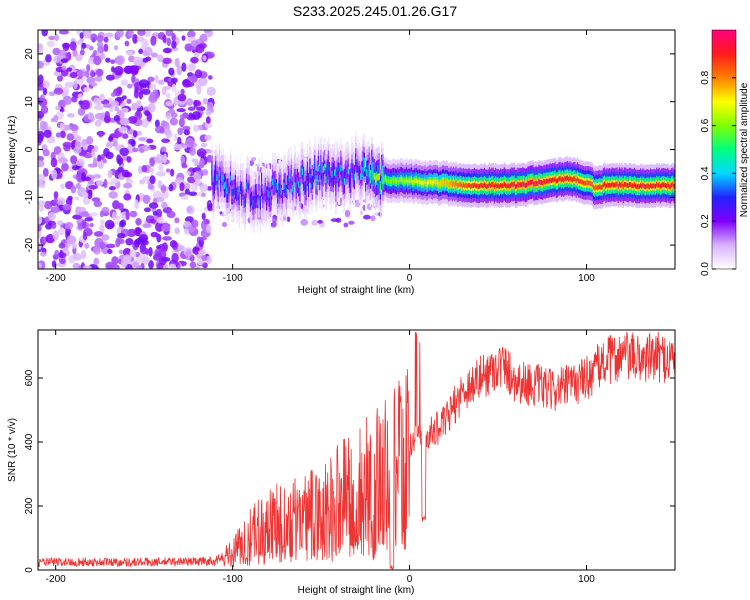 Image resolution: width=750 pixels, height=600 pixels. I want to click on spectrogram-x-label: Height of straight line (km), so click(356, 290).